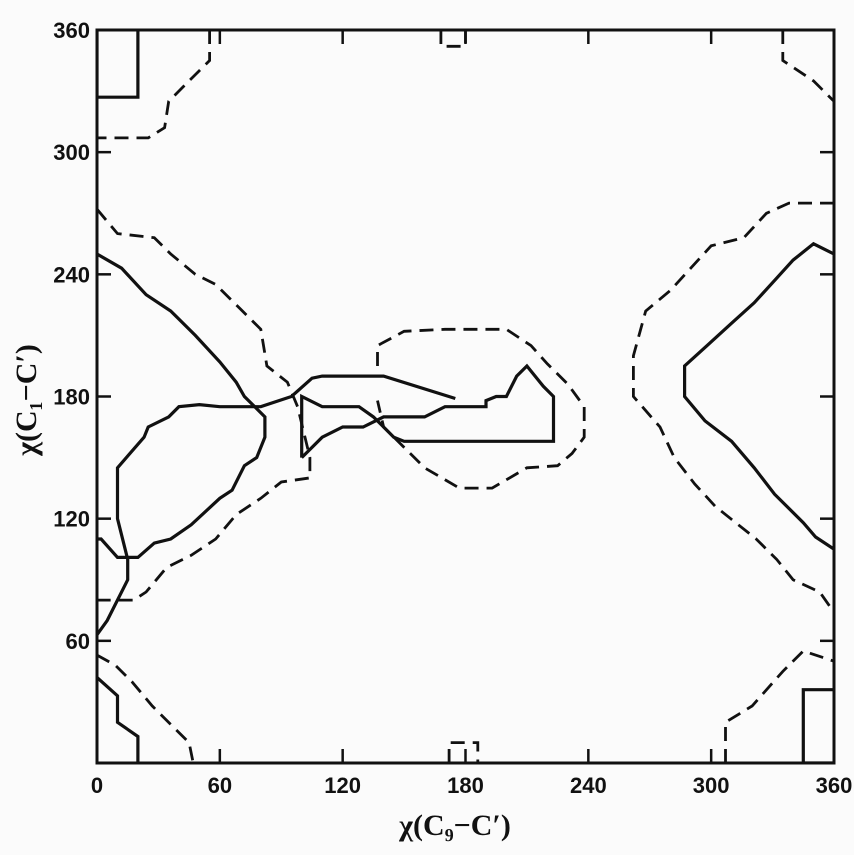 This screenshot has height=855, width=854. What do you see at coordinates (588, 785) in the screenshot?
I see `x-tick-label: 240` at bounding box center [588, 785].